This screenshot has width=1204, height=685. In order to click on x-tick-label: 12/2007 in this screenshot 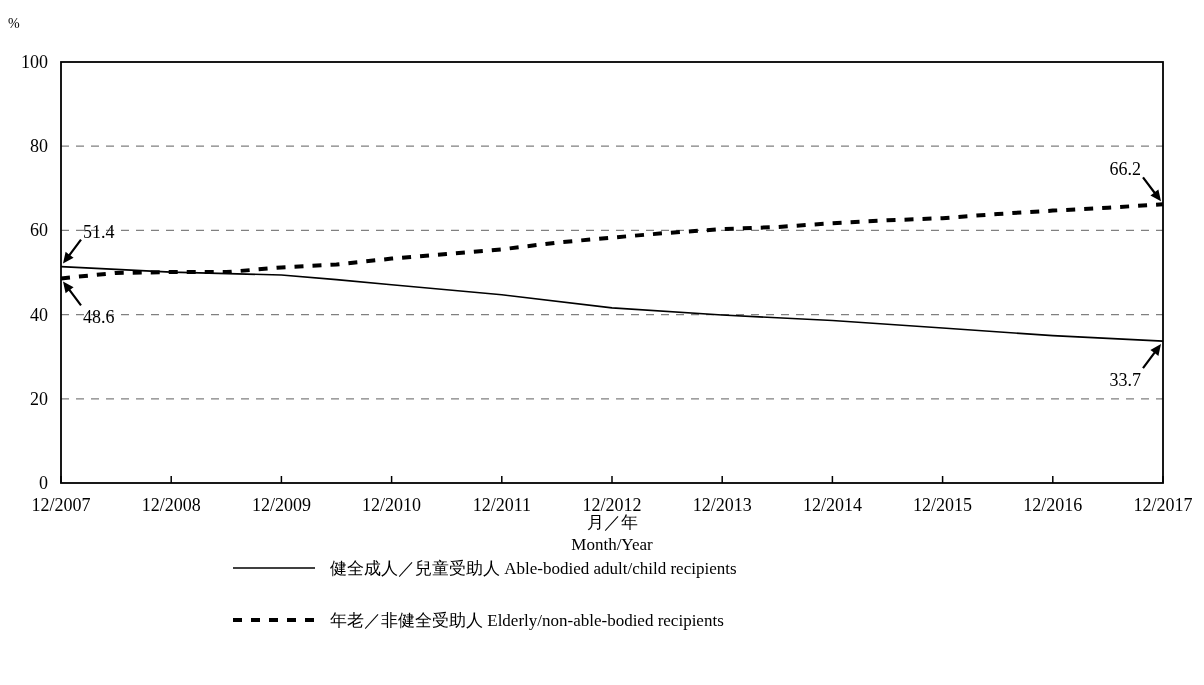, I will do `click(61, 505)`.